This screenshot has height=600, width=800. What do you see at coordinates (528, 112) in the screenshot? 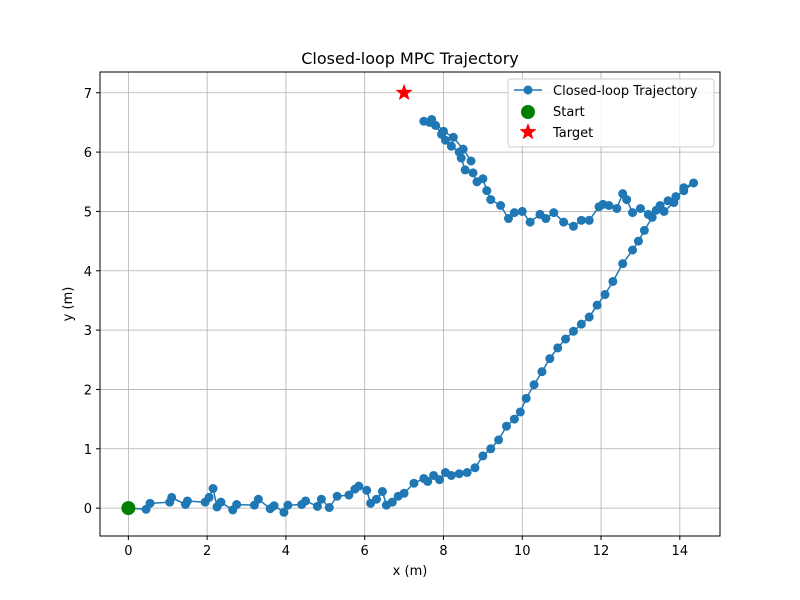
I see `legend-start-marker` at bounding box center [528, 112].